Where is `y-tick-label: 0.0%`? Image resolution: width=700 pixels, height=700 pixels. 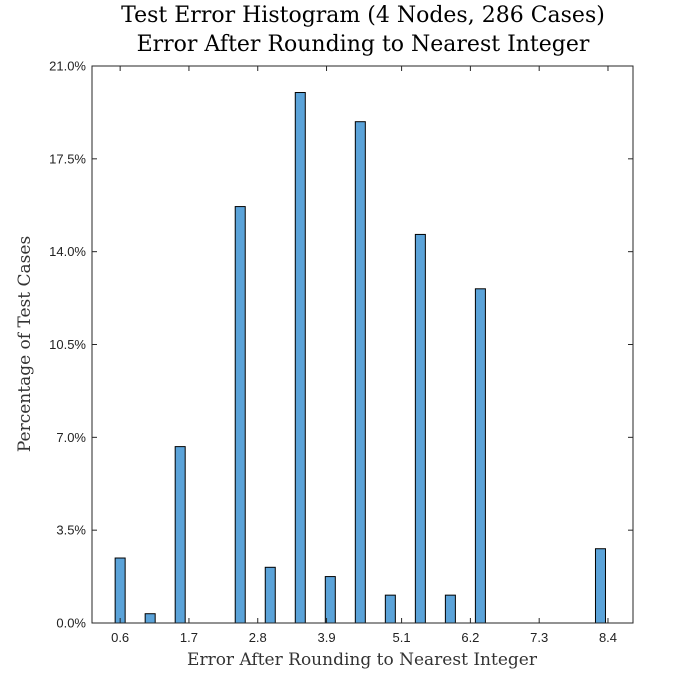
y-tick-label: 0.0% is located at coordinates (71, 623).